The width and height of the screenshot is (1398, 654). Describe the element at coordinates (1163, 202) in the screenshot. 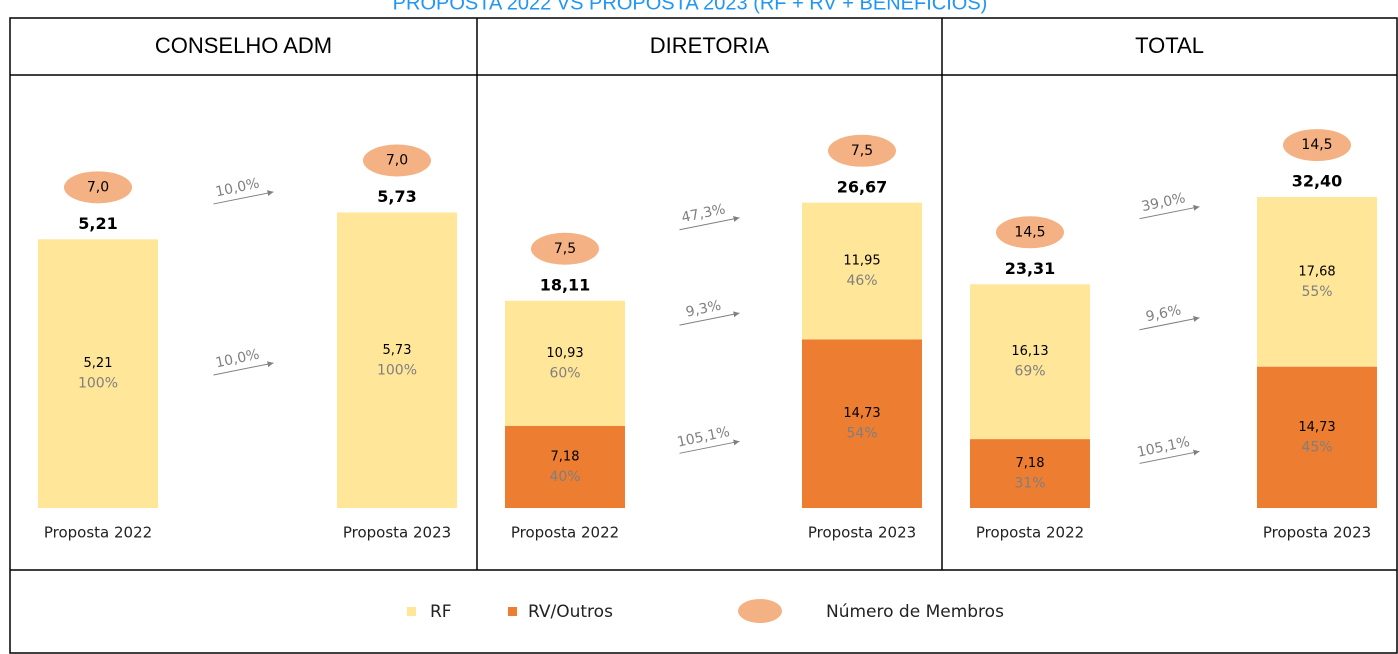

I see `growth-label: 39,0%` at that location.